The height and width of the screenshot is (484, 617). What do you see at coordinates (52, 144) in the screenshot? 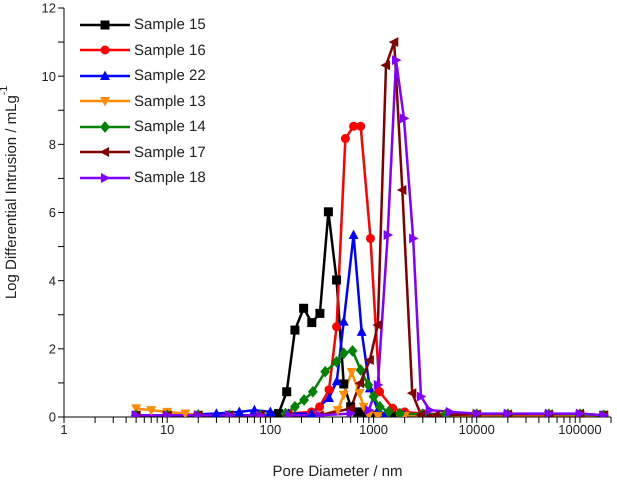
I see `y-tick-label: 8` at bounding box center [52, 144].